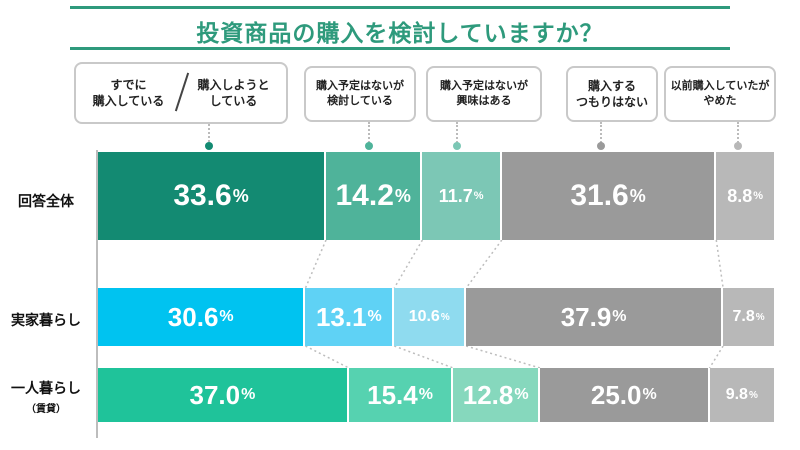 The image size is (800, 450). I want to click on data-label-value: 25.0, so click(616, 394).